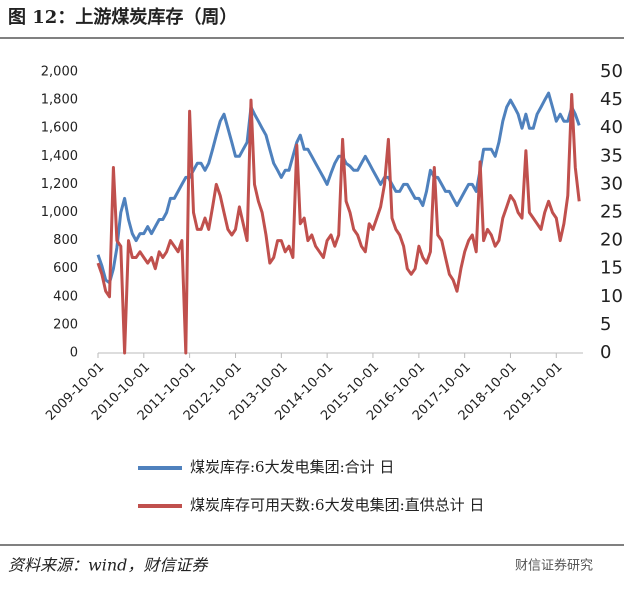 This screenshot has height=596, width=624. What do you see at coordinates (59, 128) in the screenshot?
I see `y-tick-label: 1,600` at bounding box center [59, 128].